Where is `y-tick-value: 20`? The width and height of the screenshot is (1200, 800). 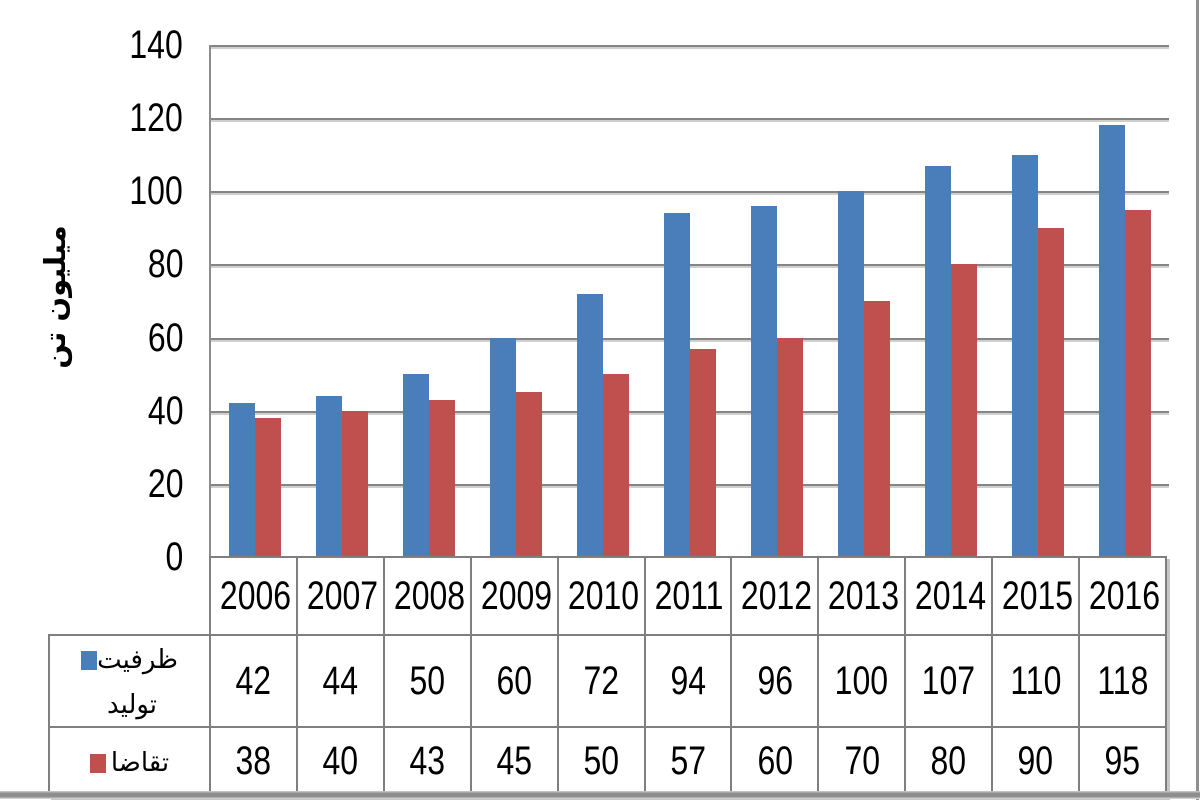 y-tick-value: 20 is located at coordinates (165, 483).